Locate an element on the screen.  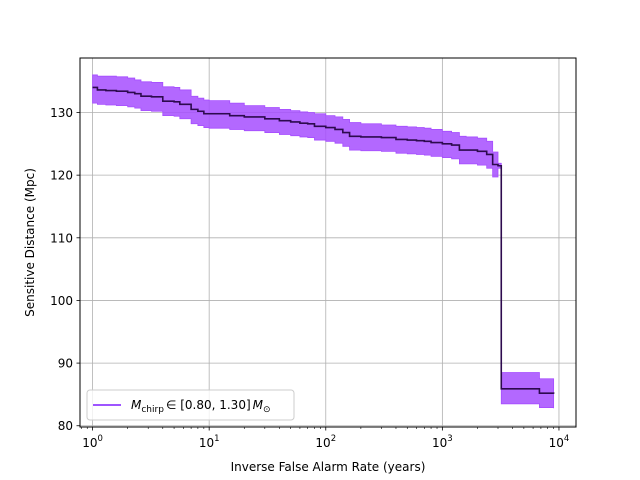
x-tick-label: 10¹ is located at coordinates (209, 442).